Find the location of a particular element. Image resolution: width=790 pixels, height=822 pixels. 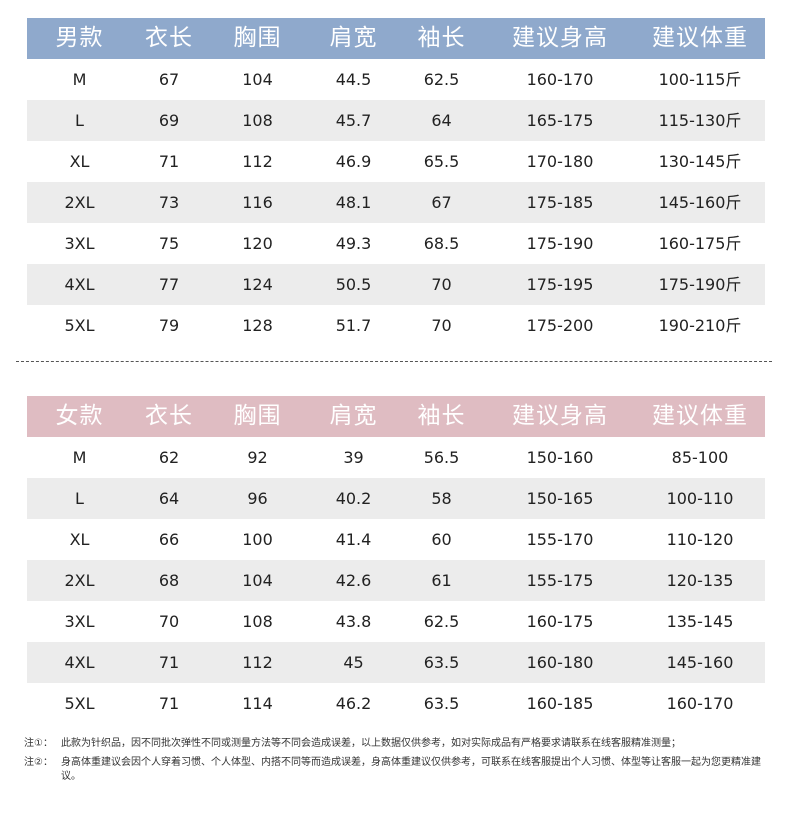

table-cell: 100-110 is located at coordinates (700, 498).